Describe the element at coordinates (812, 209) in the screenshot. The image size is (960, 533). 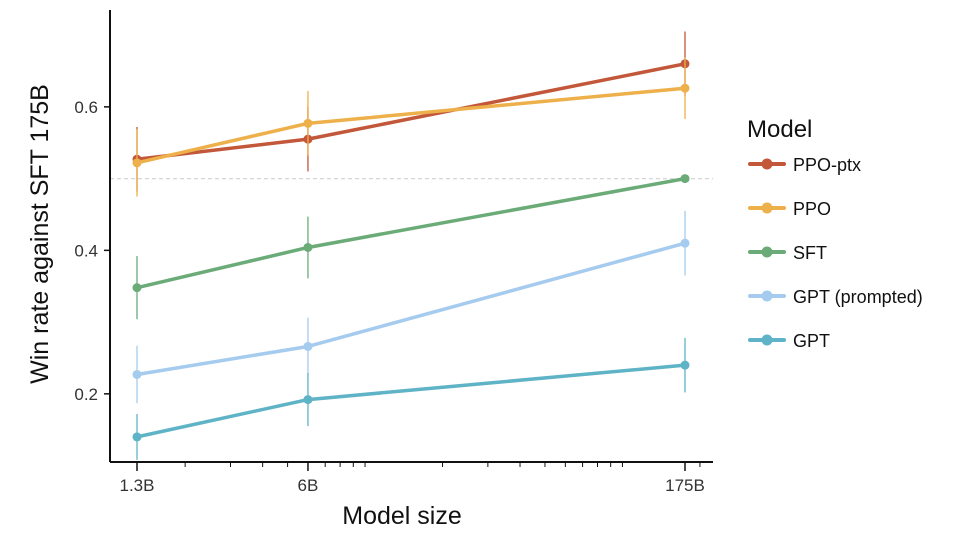
I see `legend-label: PPO` at that location.